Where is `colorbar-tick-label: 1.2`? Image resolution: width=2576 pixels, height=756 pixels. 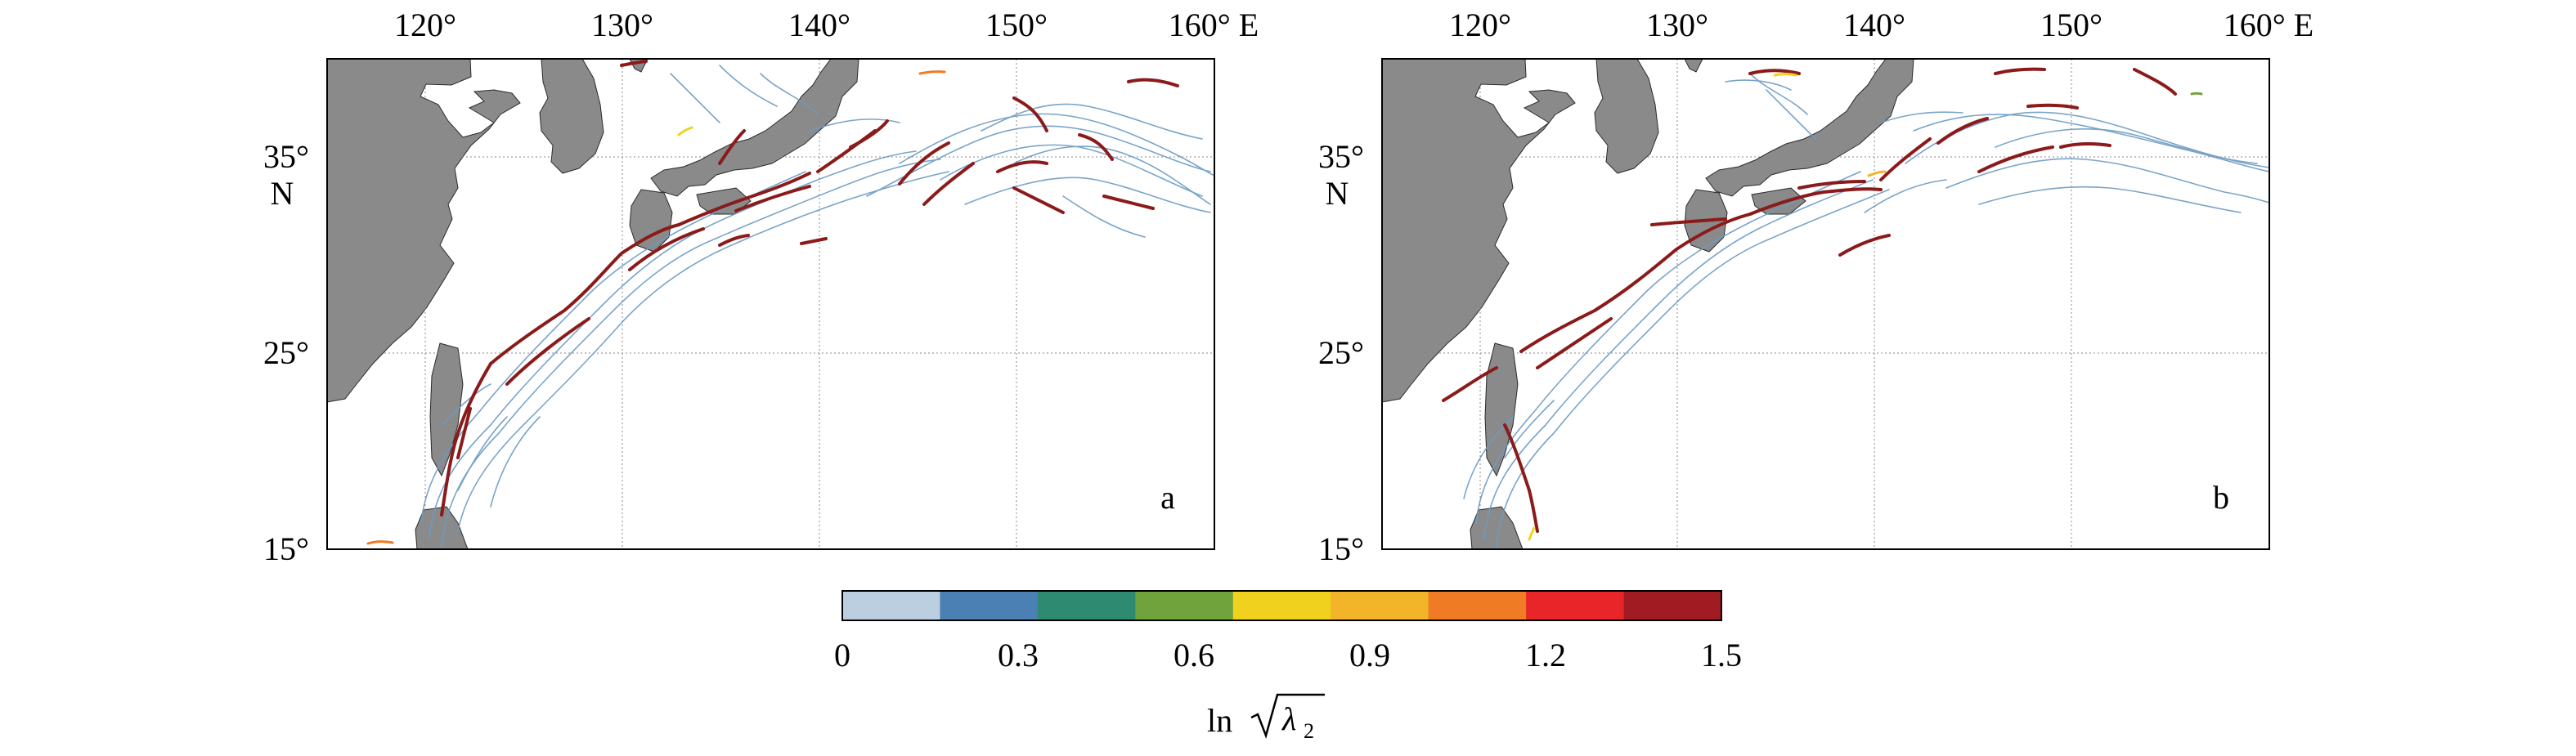
colorbar-tick-label: 1.2 is located at coordinates (1545, 655).